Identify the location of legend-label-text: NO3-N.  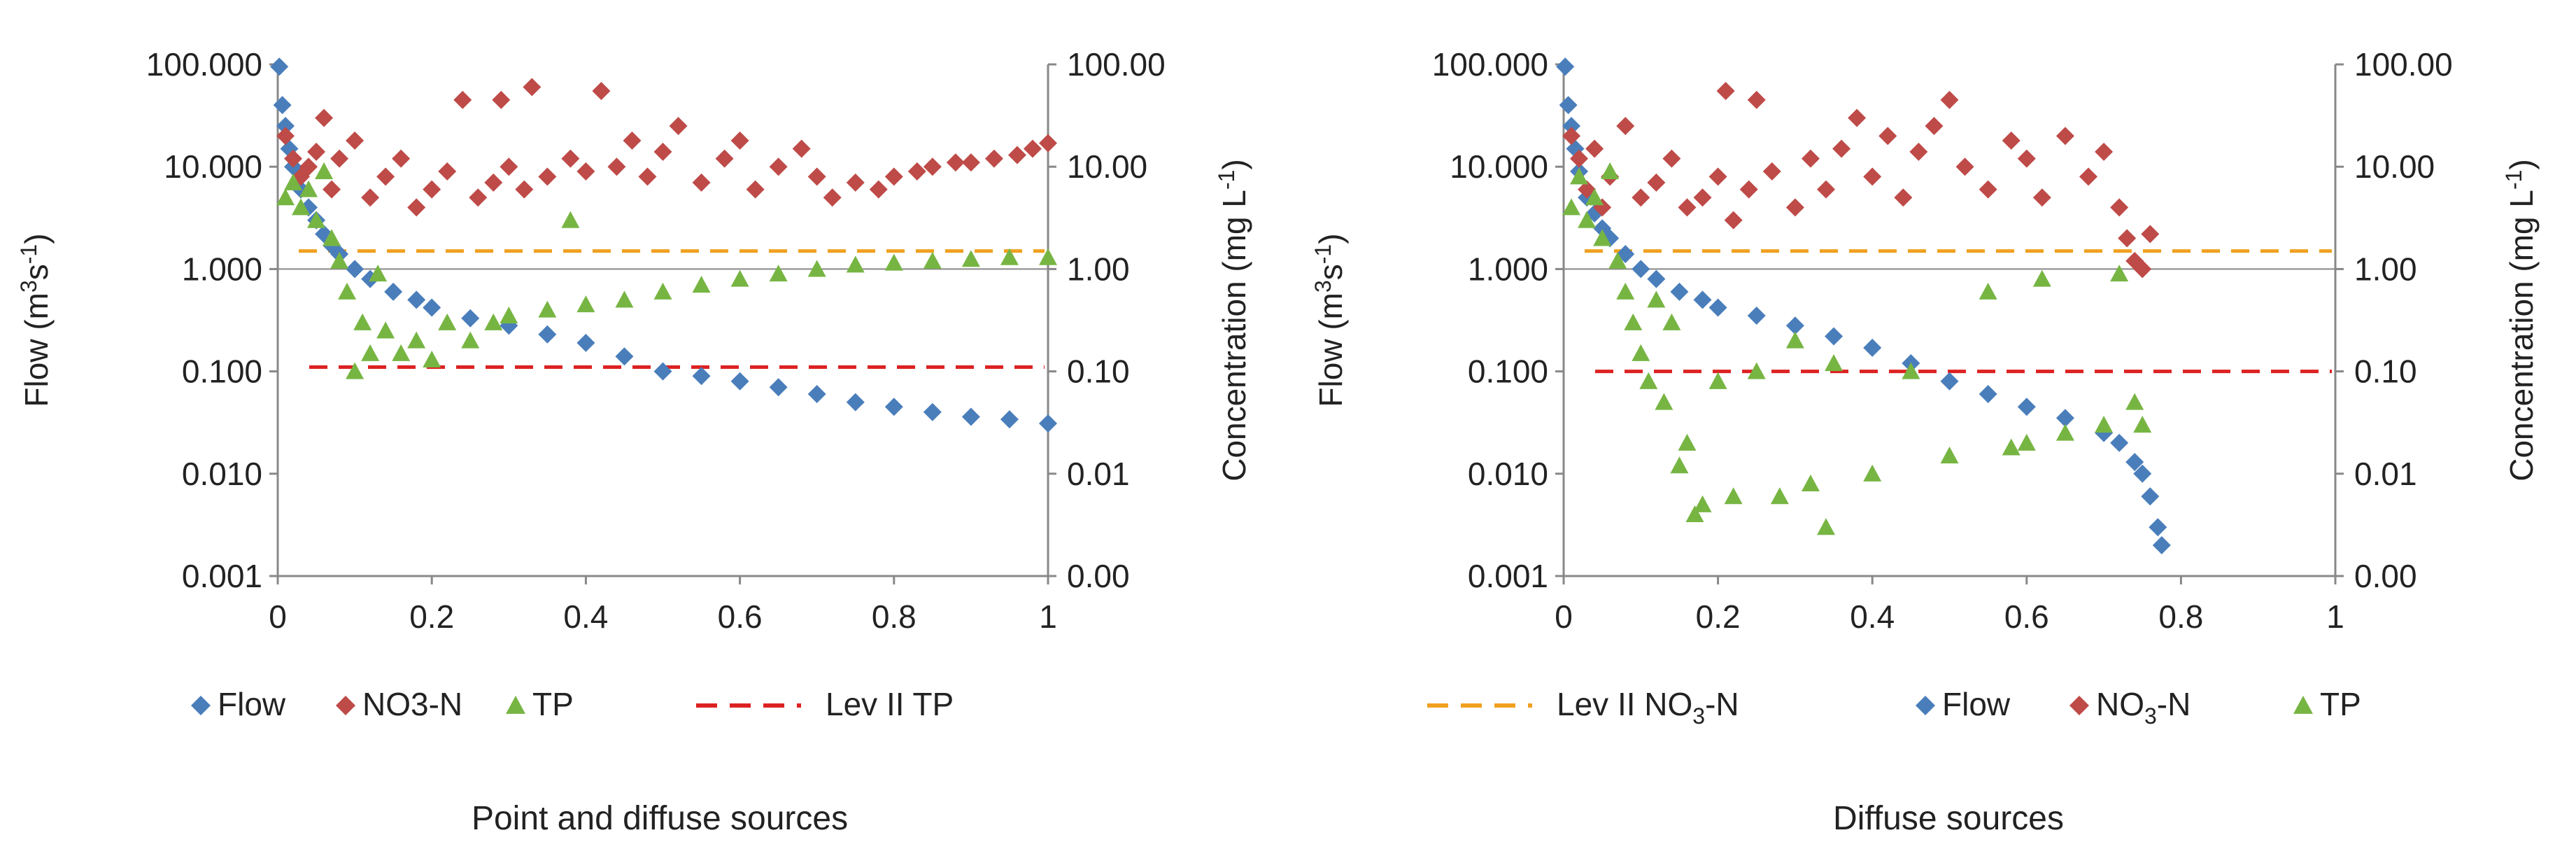
(412, 704).